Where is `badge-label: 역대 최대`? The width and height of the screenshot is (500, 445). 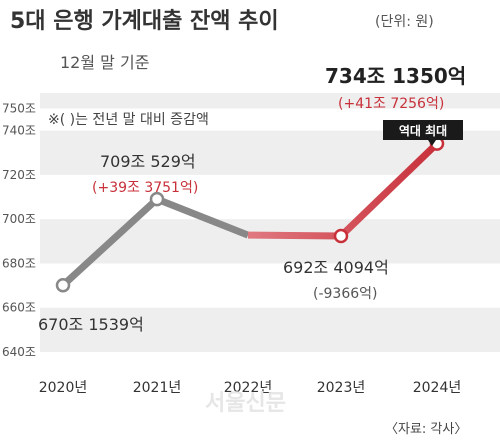
badge-label: 역대 최대 is located at coordinates (423, 130).